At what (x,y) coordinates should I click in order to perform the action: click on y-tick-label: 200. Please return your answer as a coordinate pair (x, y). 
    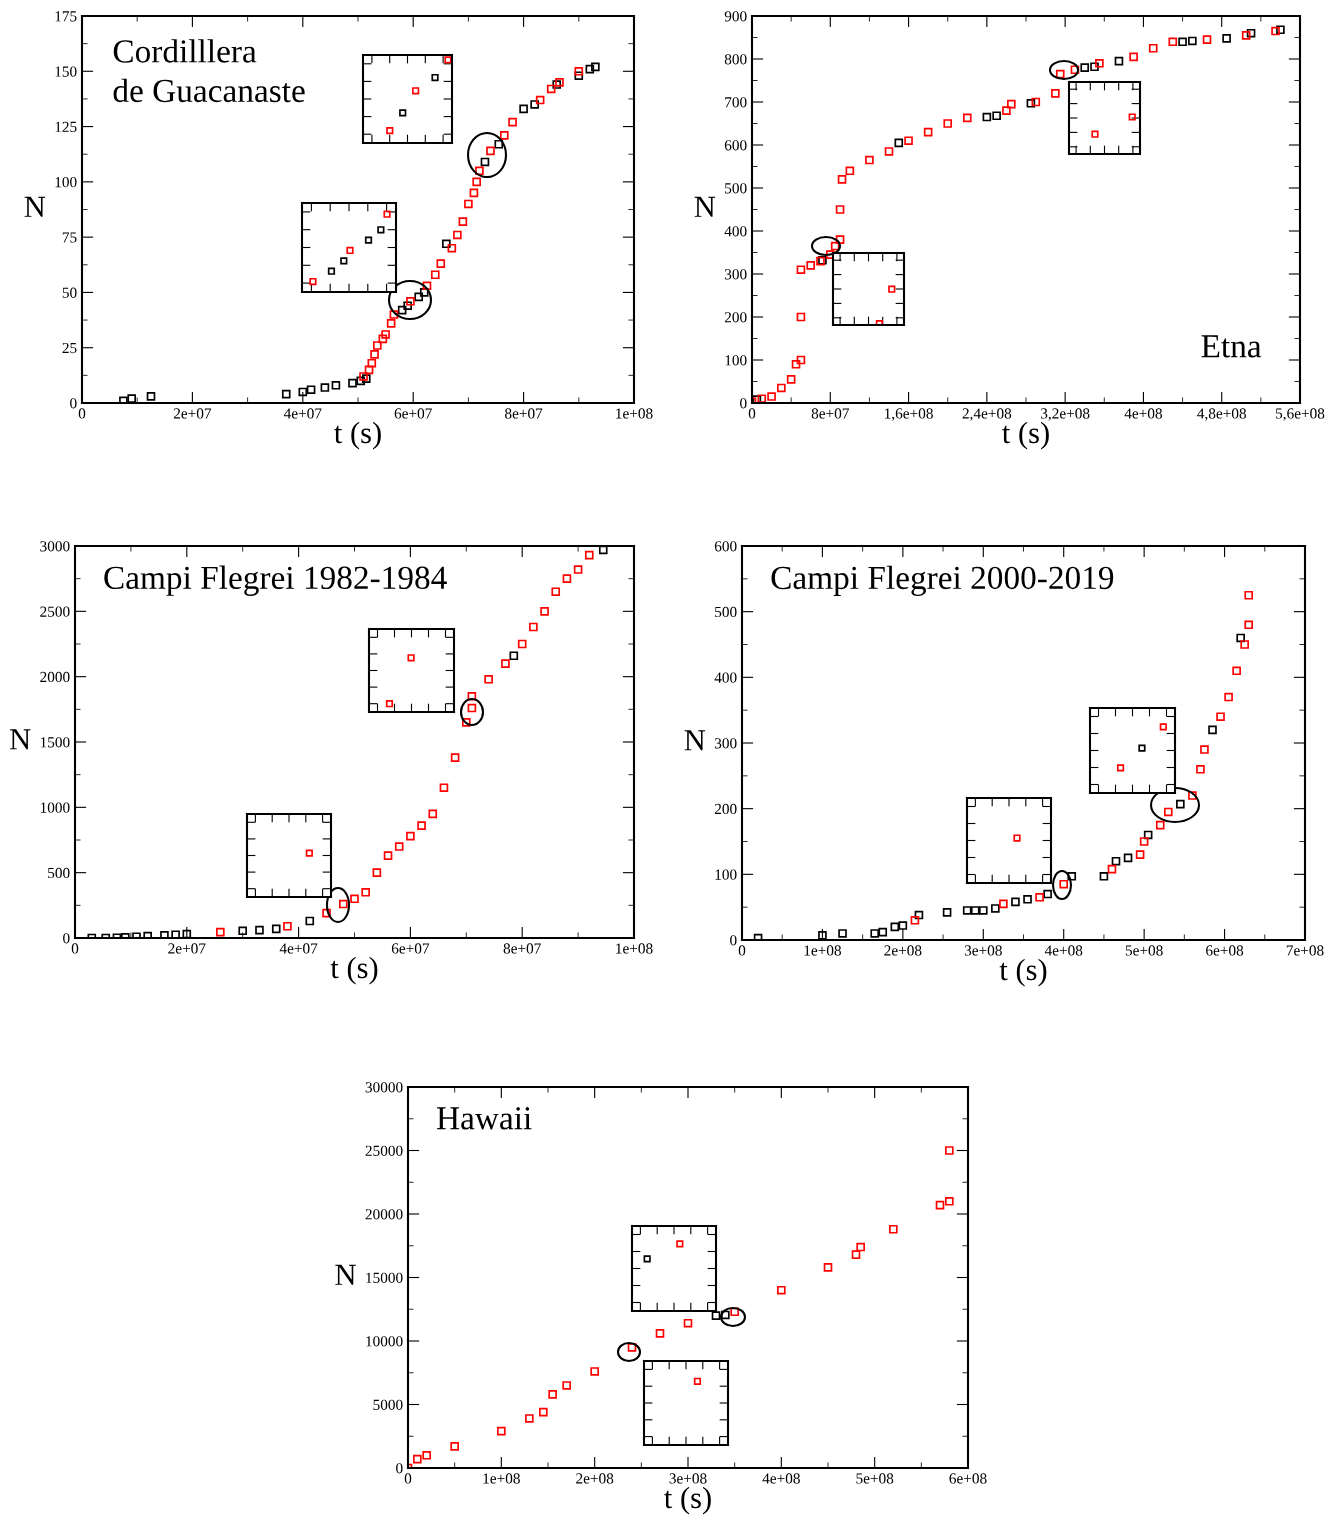
    Looking at the image, I should click on (735, 317).